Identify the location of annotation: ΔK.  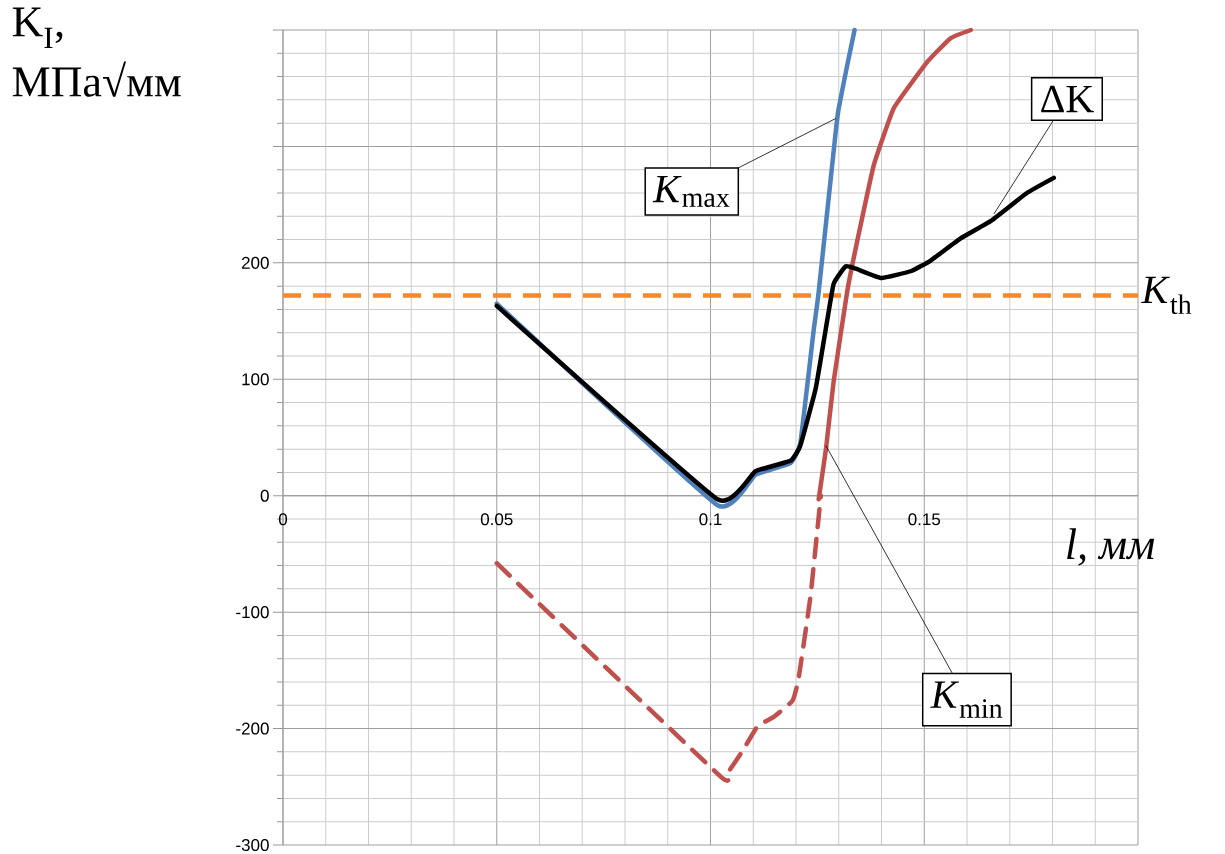
(1067, 99).